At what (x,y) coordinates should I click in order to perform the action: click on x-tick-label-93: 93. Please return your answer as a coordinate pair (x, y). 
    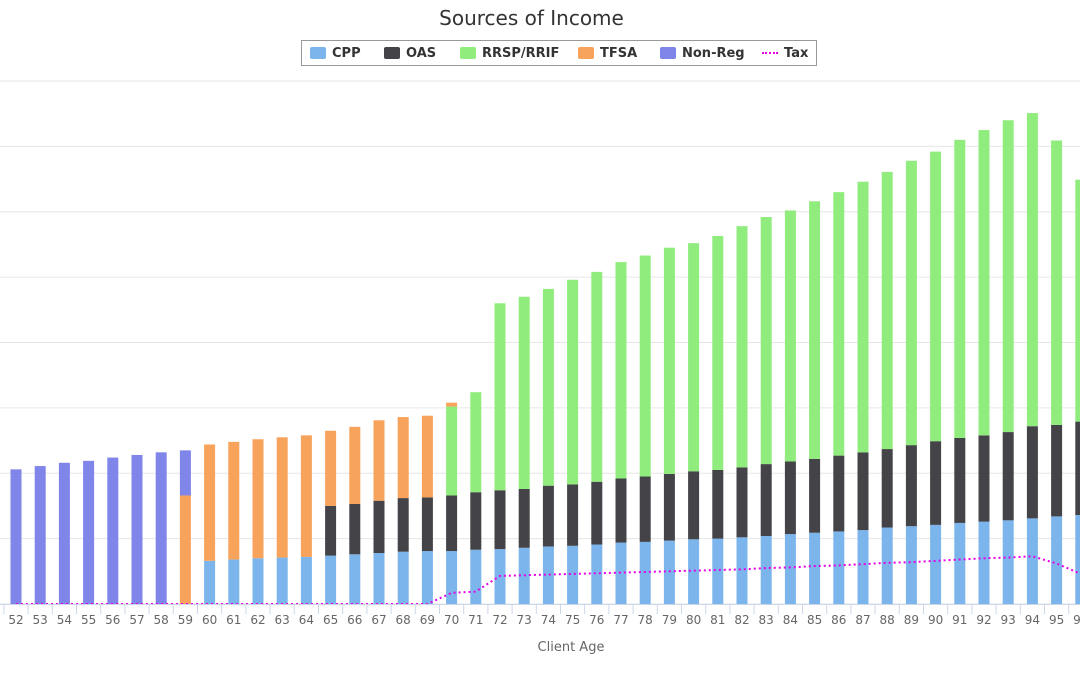
    Looking at the image, I should click on (1008, 620).